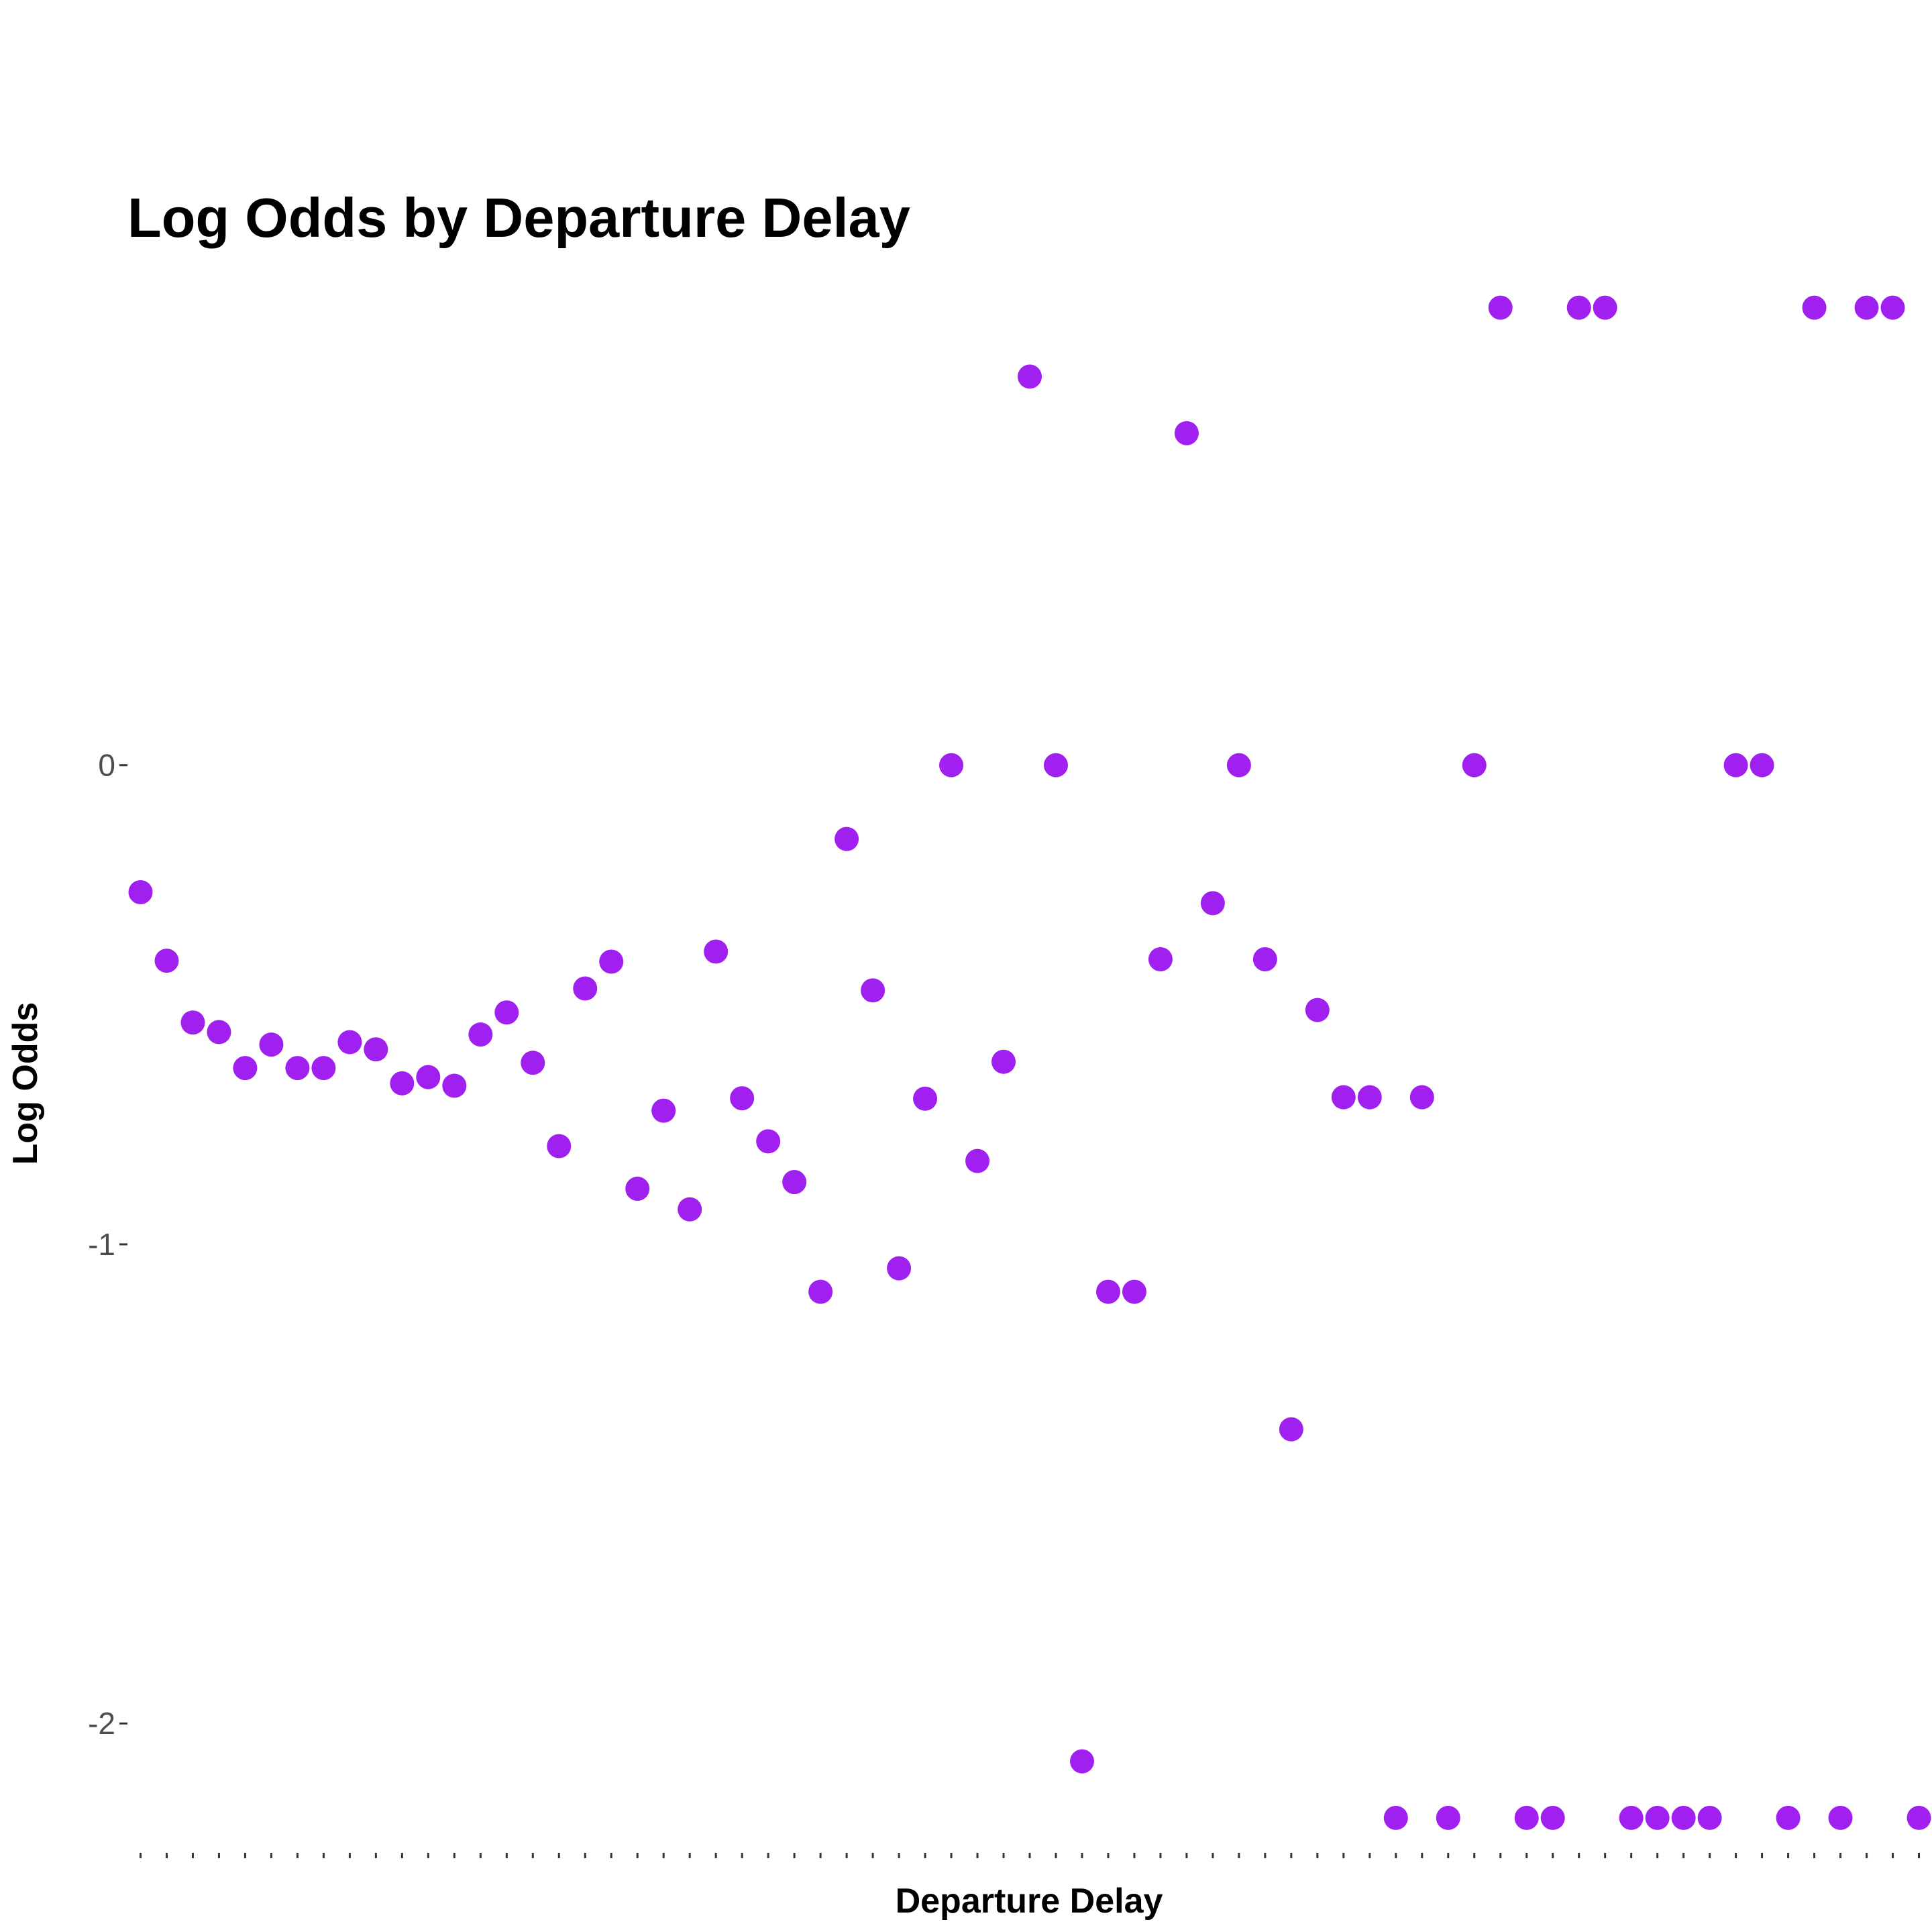  What do you see at coordinates (1030, 1855) in the screenshot?
I see `x-axis` at bounding box center [1030, 1855].